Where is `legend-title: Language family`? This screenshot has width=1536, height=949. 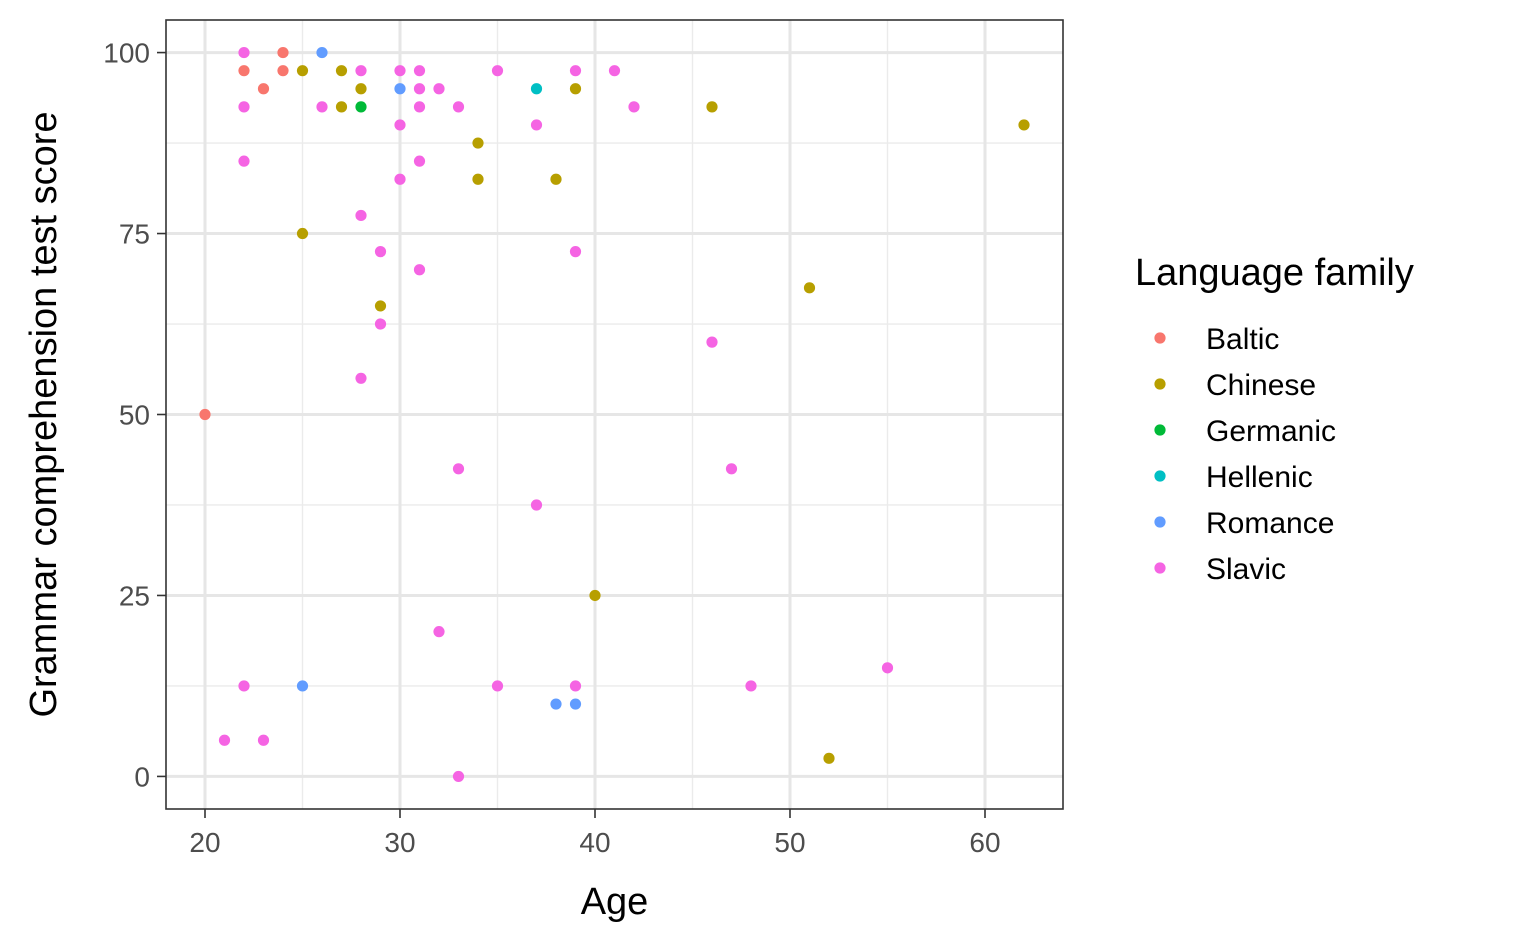
legend-title: Language family is located at coordinates (1274, 273).